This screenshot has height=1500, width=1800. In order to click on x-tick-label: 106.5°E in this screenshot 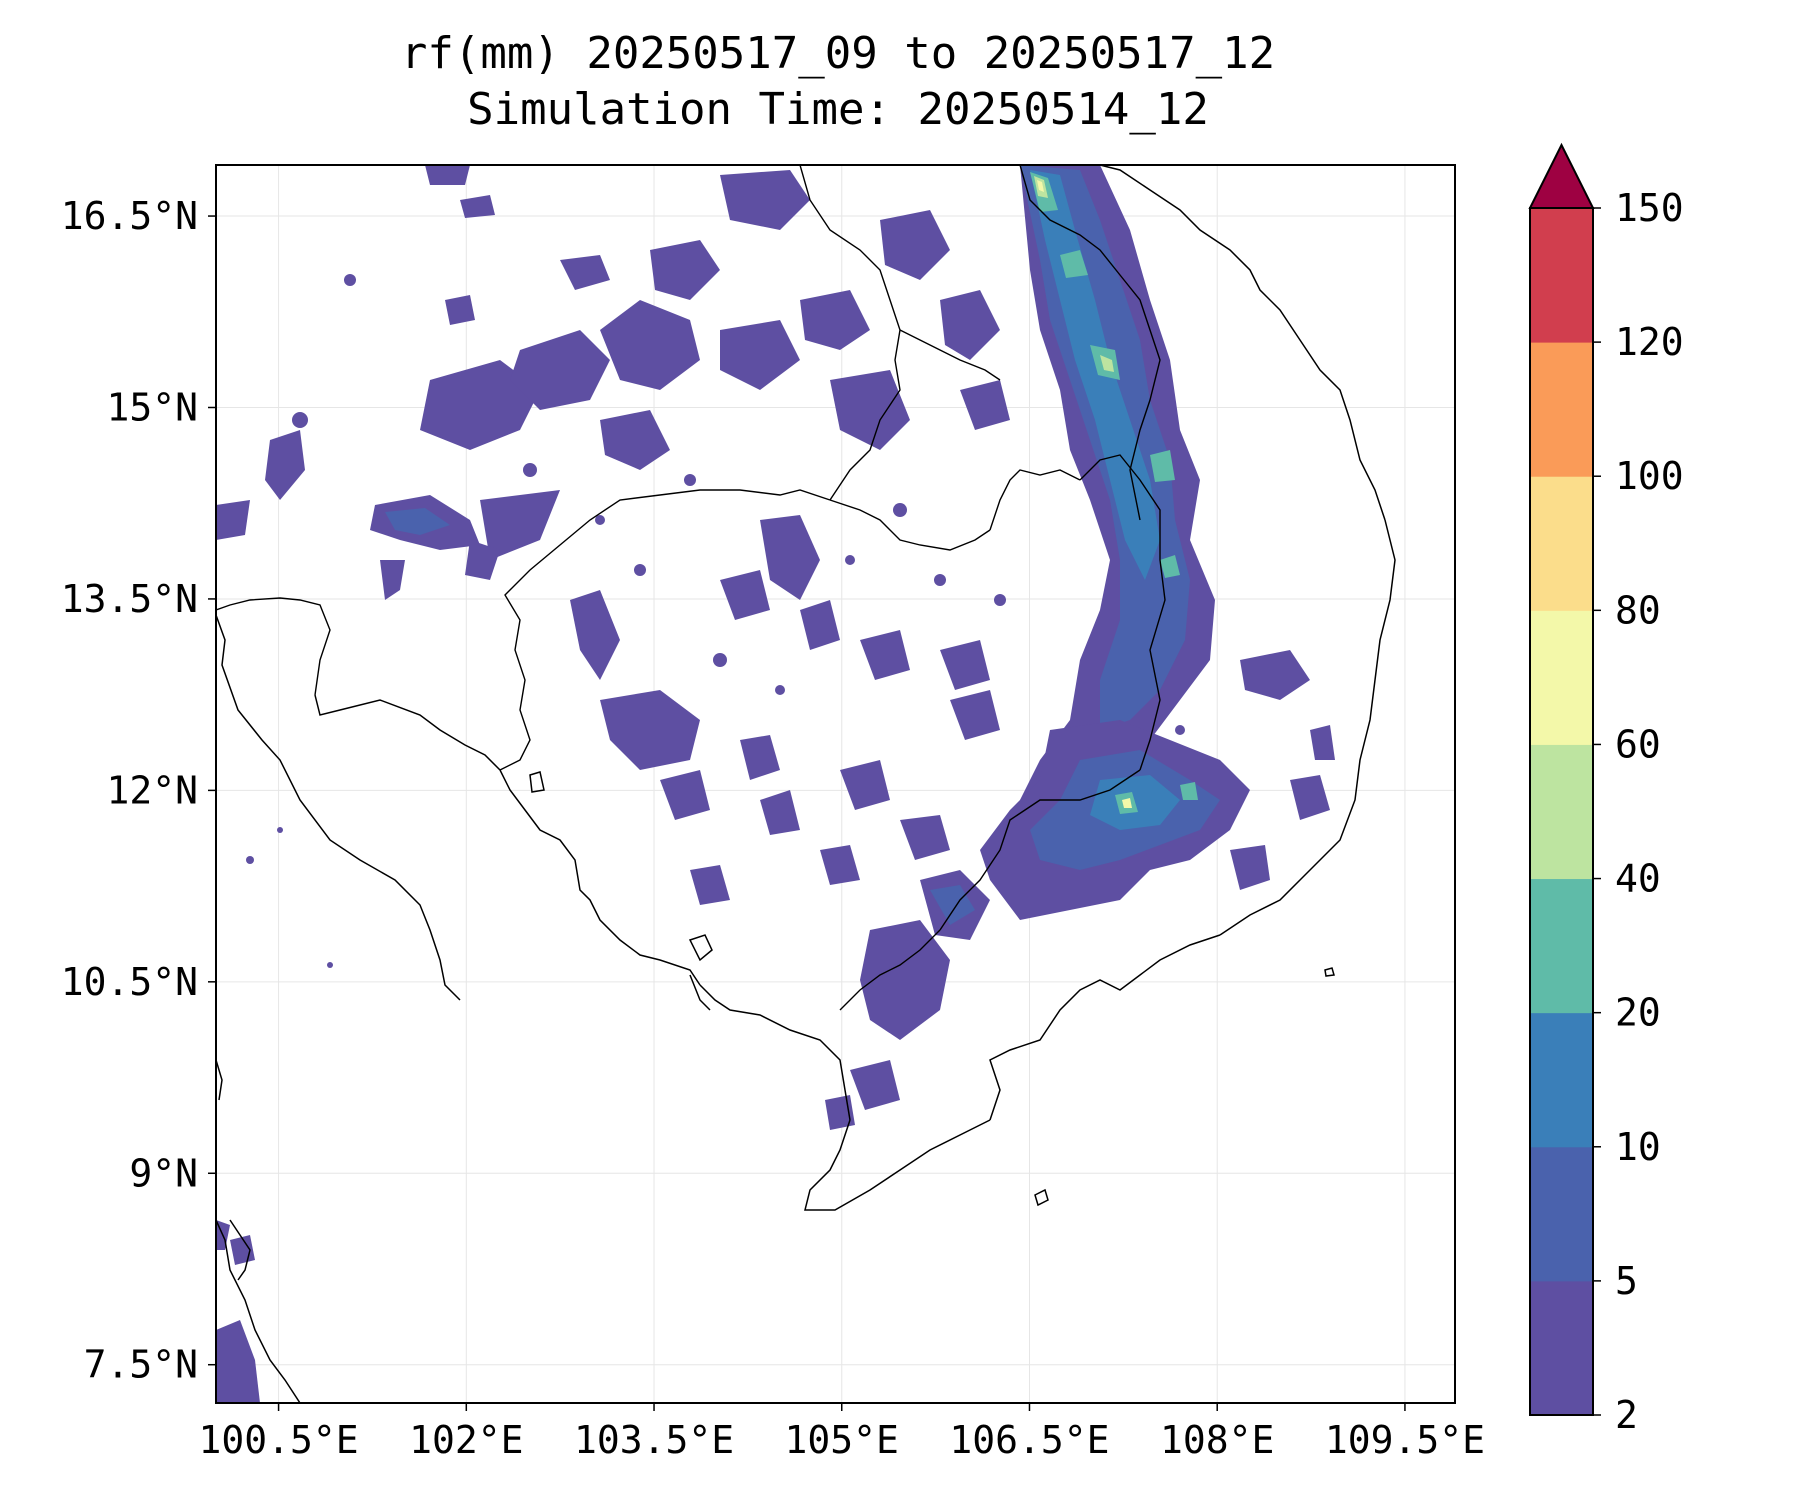, I will do `click(1029, 1440)`.